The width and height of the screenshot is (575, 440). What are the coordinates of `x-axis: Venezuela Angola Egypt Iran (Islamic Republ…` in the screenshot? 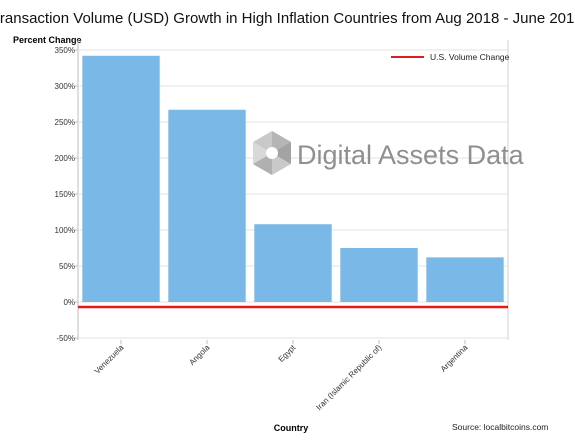 It's located at (281, 376).